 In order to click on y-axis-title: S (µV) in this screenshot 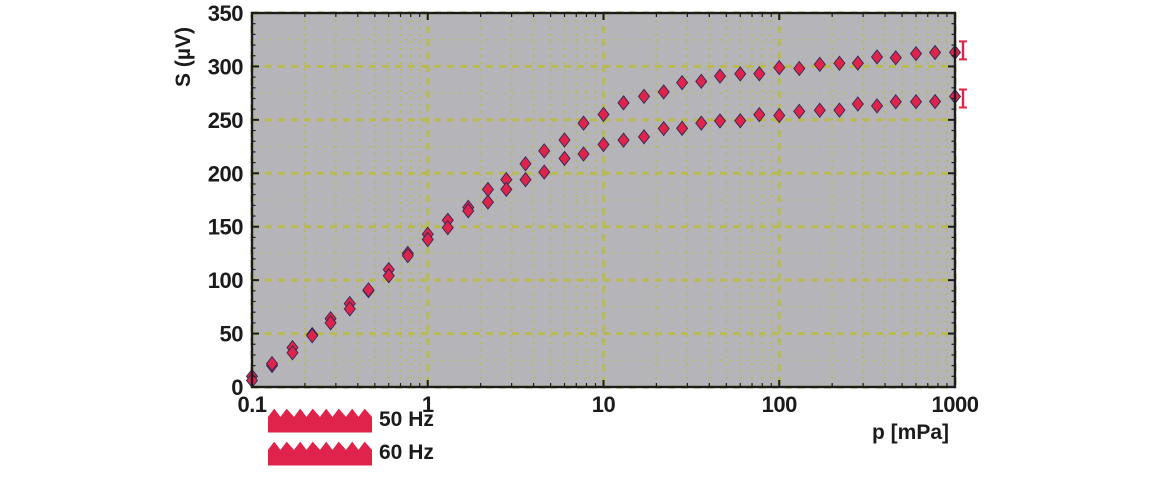, I will do `click(183, 57)`.